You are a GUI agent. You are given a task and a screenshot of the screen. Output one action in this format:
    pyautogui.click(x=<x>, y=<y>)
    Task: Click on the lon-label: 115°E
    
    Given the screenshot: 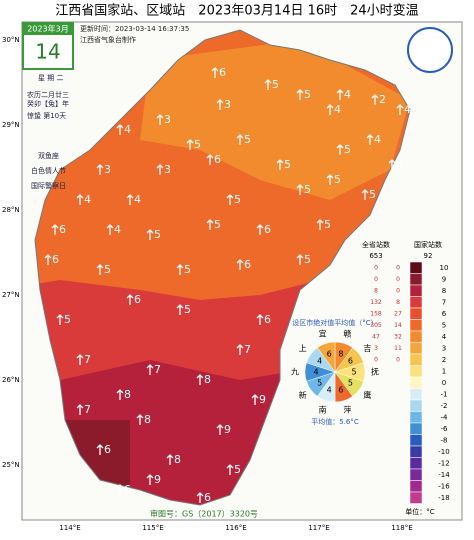 What is the action you would take?
    pyautogui.click(x=152, y=528)
    